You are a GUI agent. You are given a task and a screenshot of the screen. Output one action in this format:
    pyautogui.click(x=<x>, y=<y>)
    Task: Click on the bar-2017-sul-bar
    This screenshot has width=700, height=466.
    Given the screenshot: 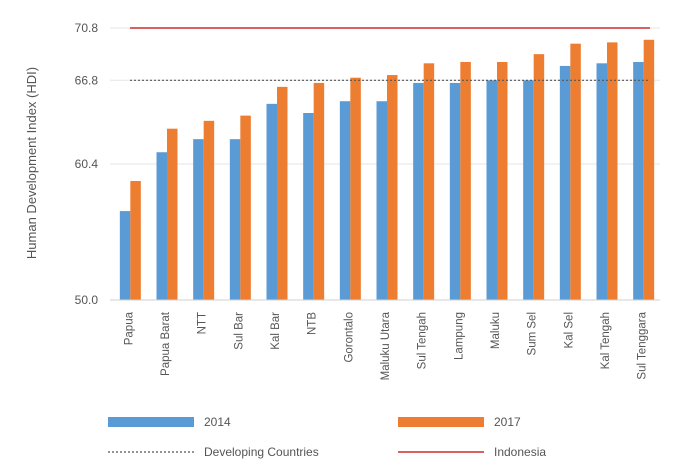 What is the action you would take?
    pyautogui.click(x=245, y=207)
    